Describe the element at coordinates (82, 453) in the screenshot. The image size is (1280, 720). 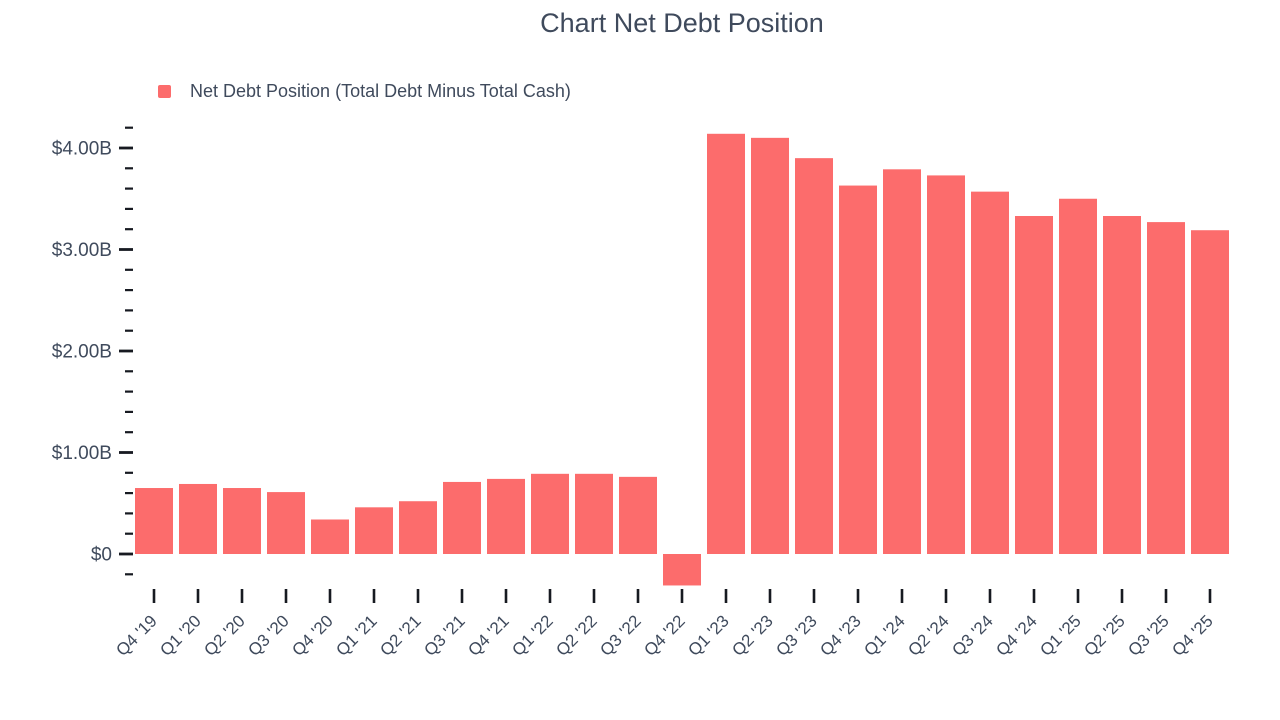
I see `y-axis-label: $1.00B` at that location.